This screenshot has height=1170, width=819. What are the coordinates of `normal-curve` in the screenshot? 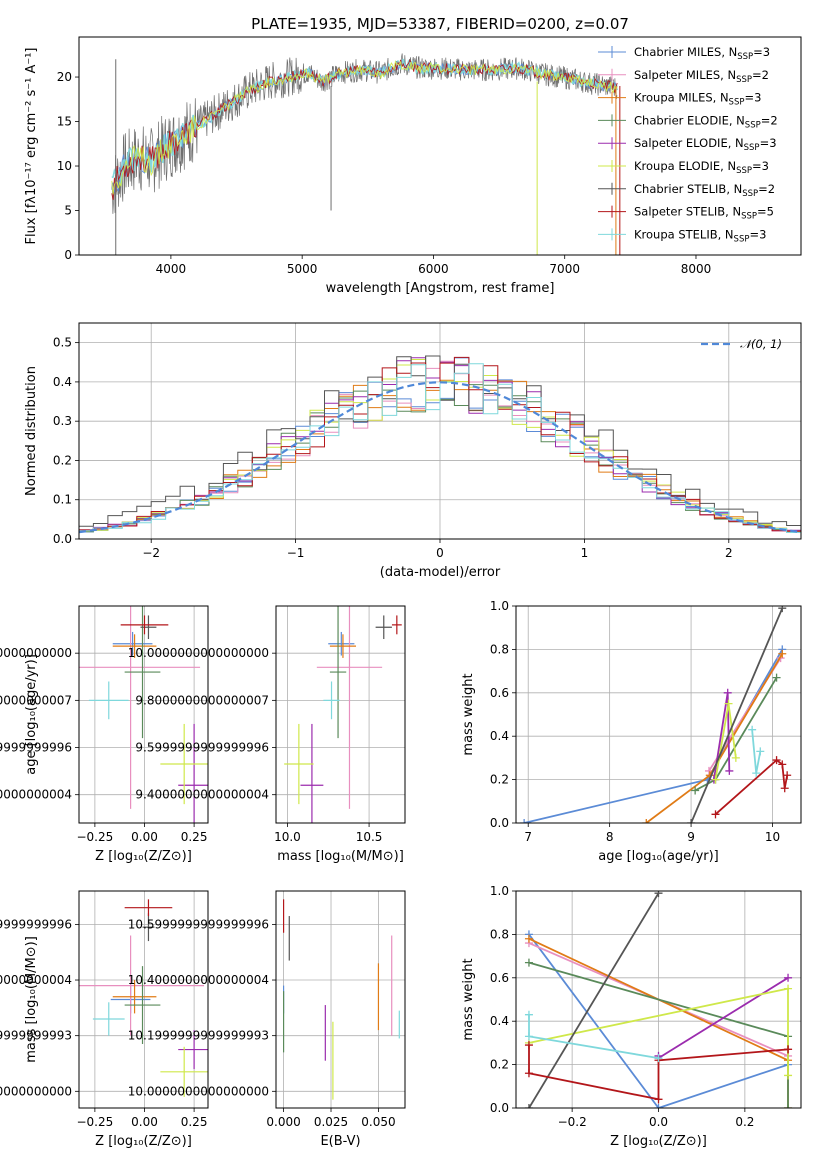 It's located at (440, 457).